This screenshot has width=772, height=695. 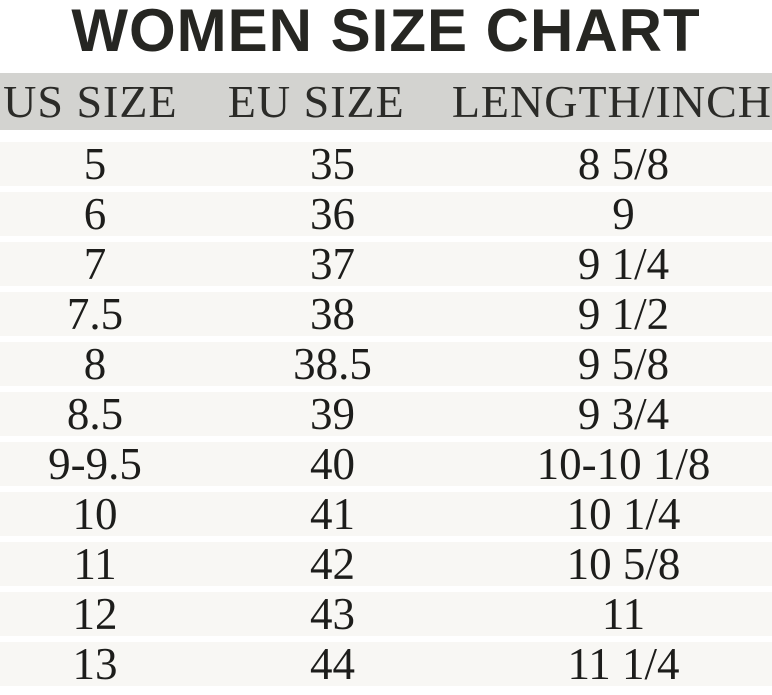 What do you see at coordinates (623, 563) in the screenshot?
I see `table-cell: 10 5/8` at bounding box center [623, 563].